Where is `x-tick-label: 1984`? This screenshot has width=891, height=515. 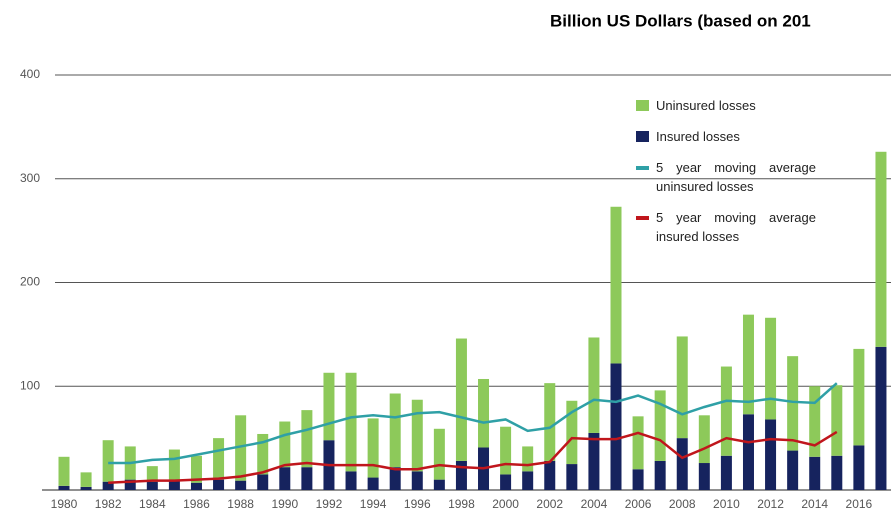 x-tick-label: 1984 is located at coordinates (152, 504).